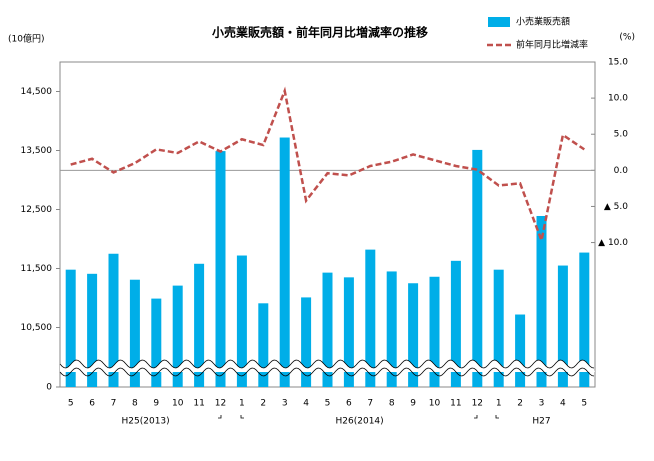 Image resolution: width=654 pixels, height=461 pixels. Describe the element at coordinates (543, 22) in the screenshot. I see `legend-label: 小売業販売額` at that location.